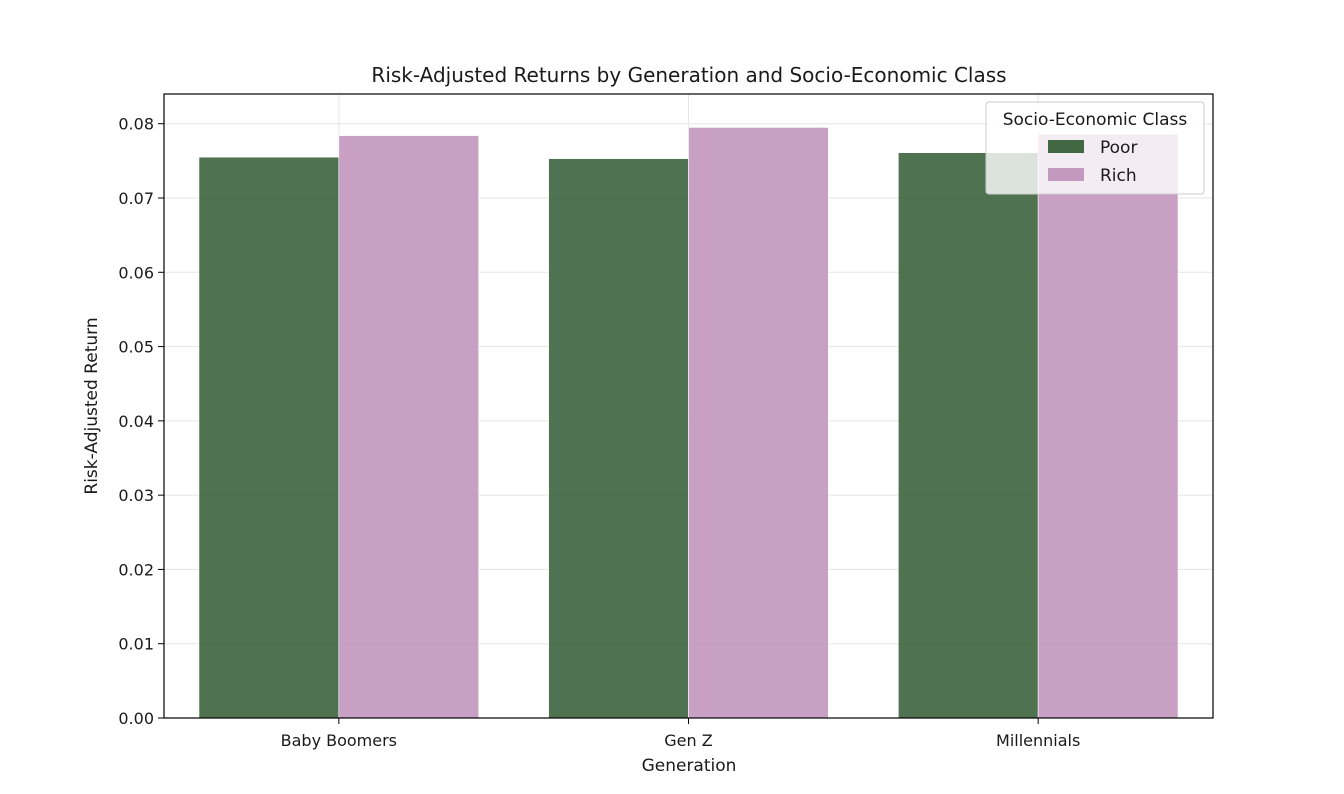  Describe the element at coordinates (409, 427) in the screenshot. I see `bar-rich-baby-boomers` at that location.